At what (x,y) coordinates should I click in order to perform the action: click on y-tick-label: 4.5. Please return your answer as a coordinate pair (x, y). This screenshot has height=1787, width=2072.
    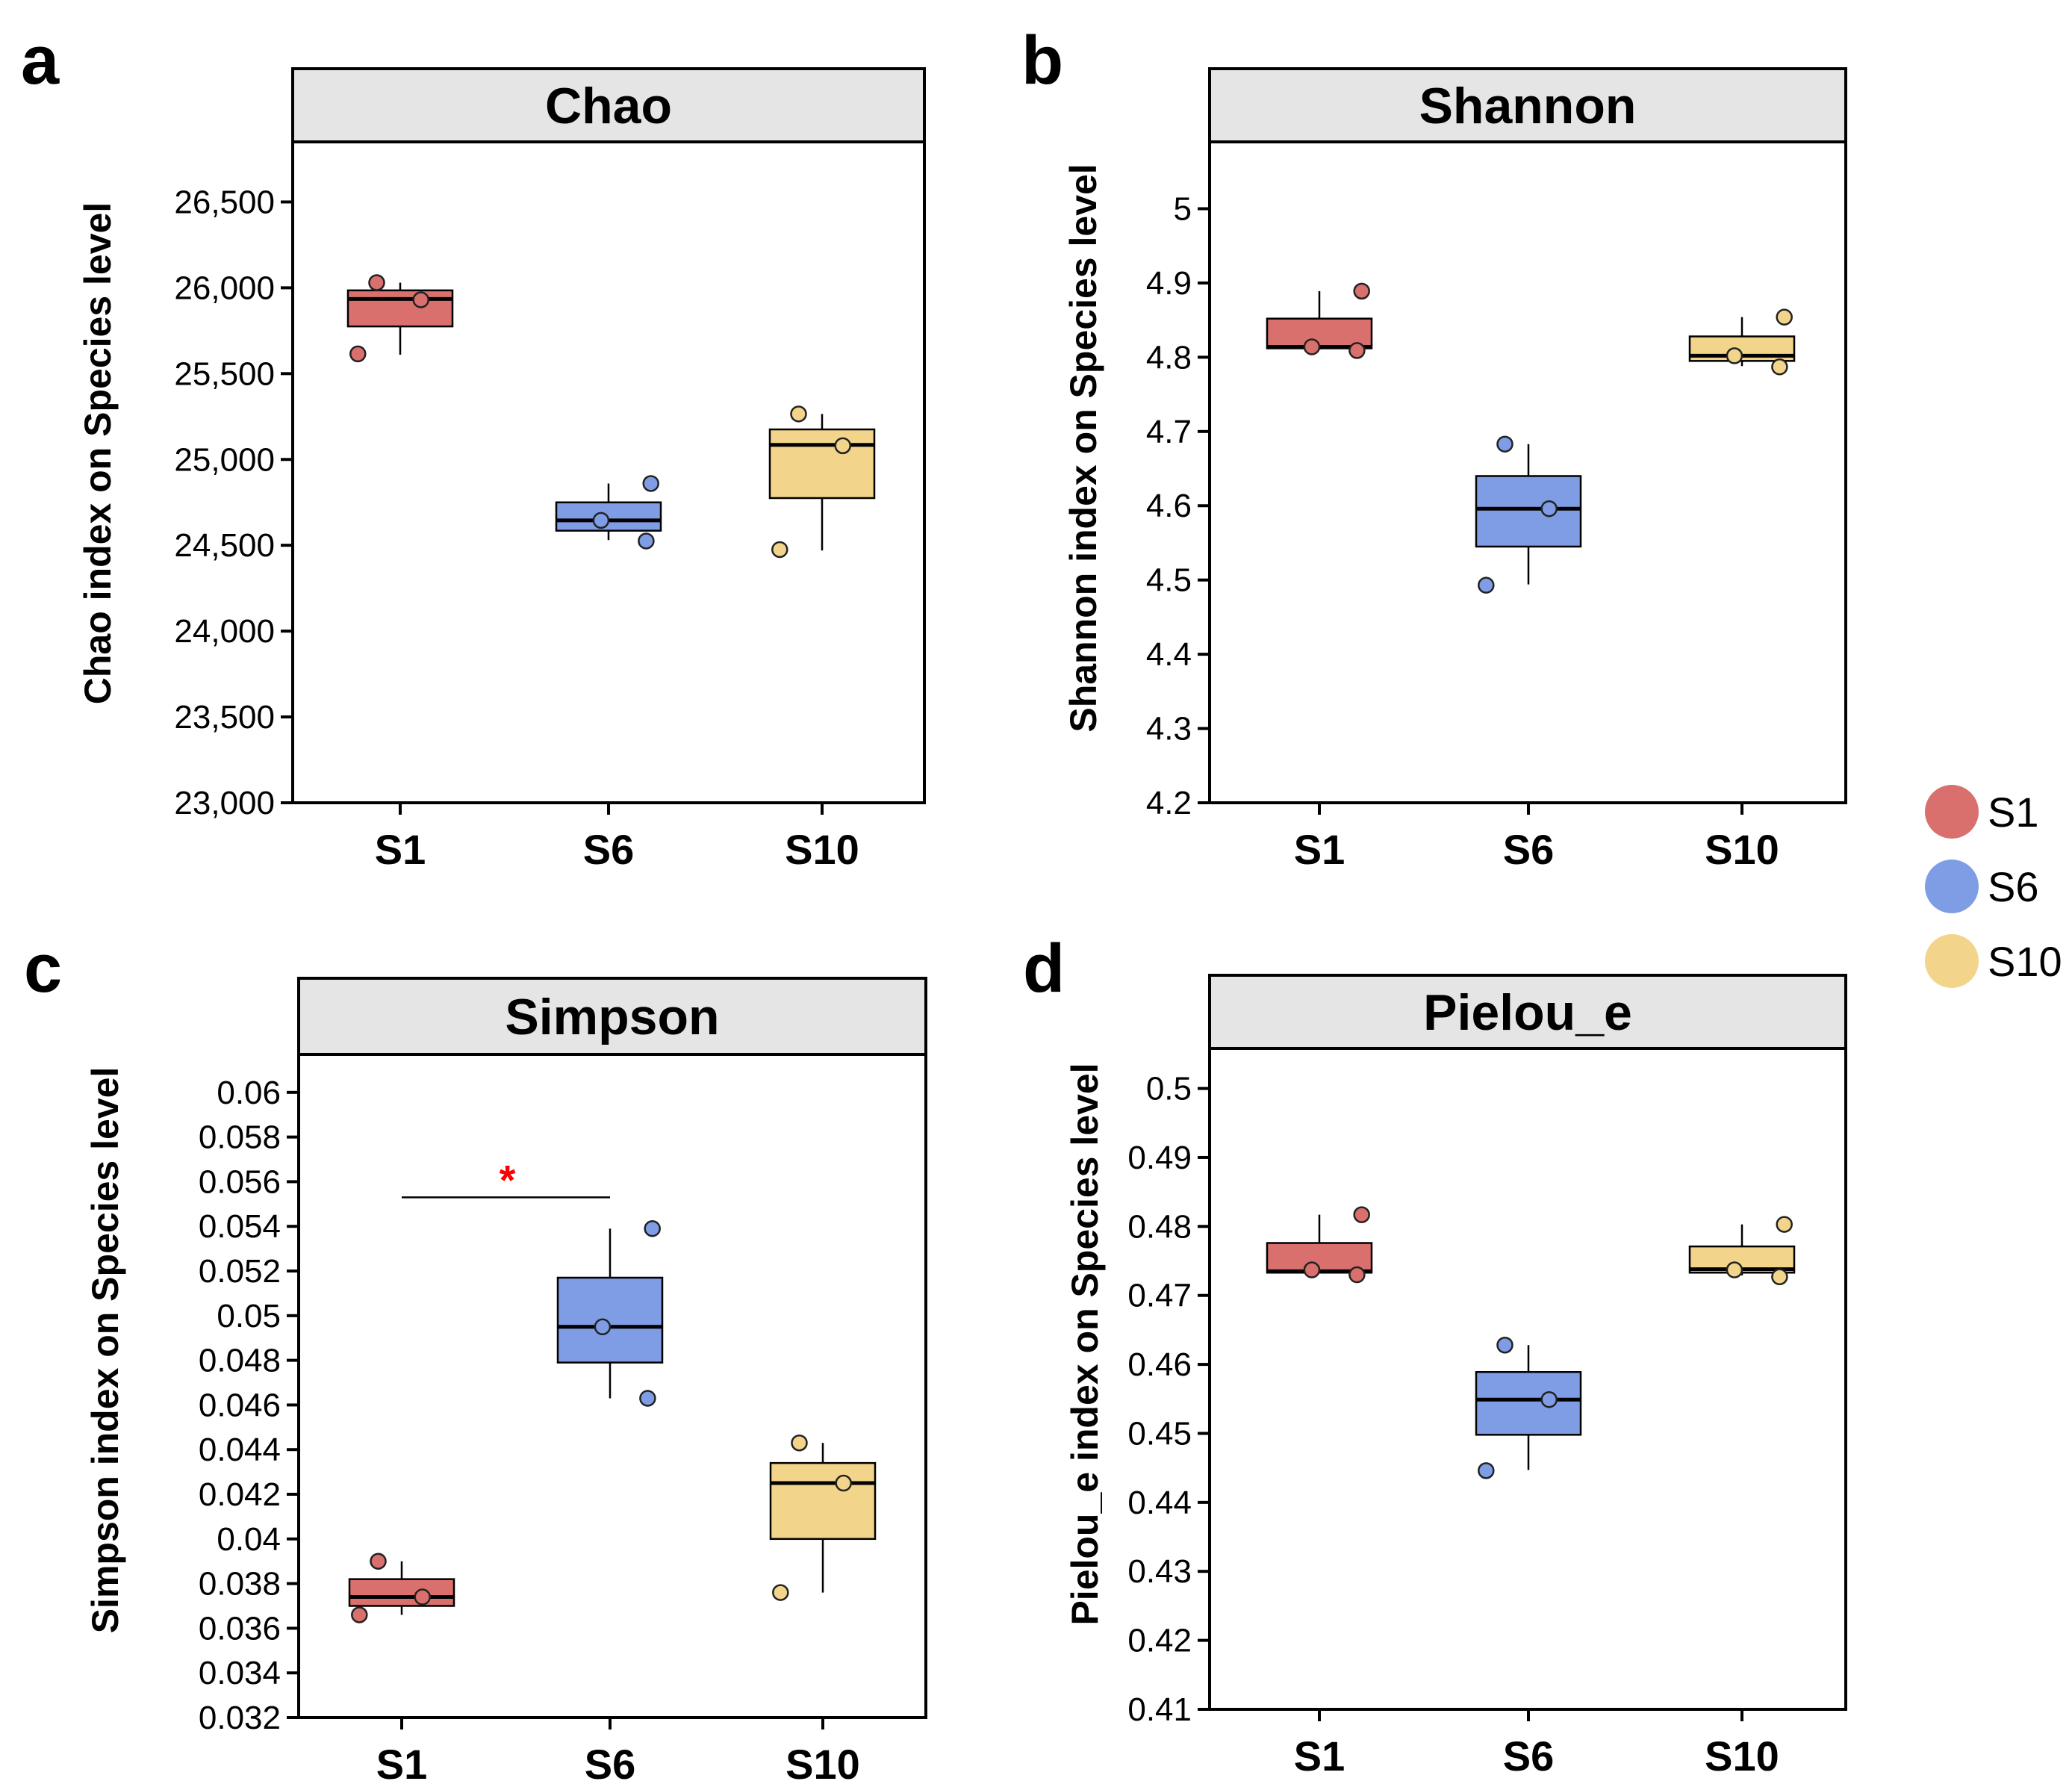
    Looking at the image, I should click on (1169, 580).